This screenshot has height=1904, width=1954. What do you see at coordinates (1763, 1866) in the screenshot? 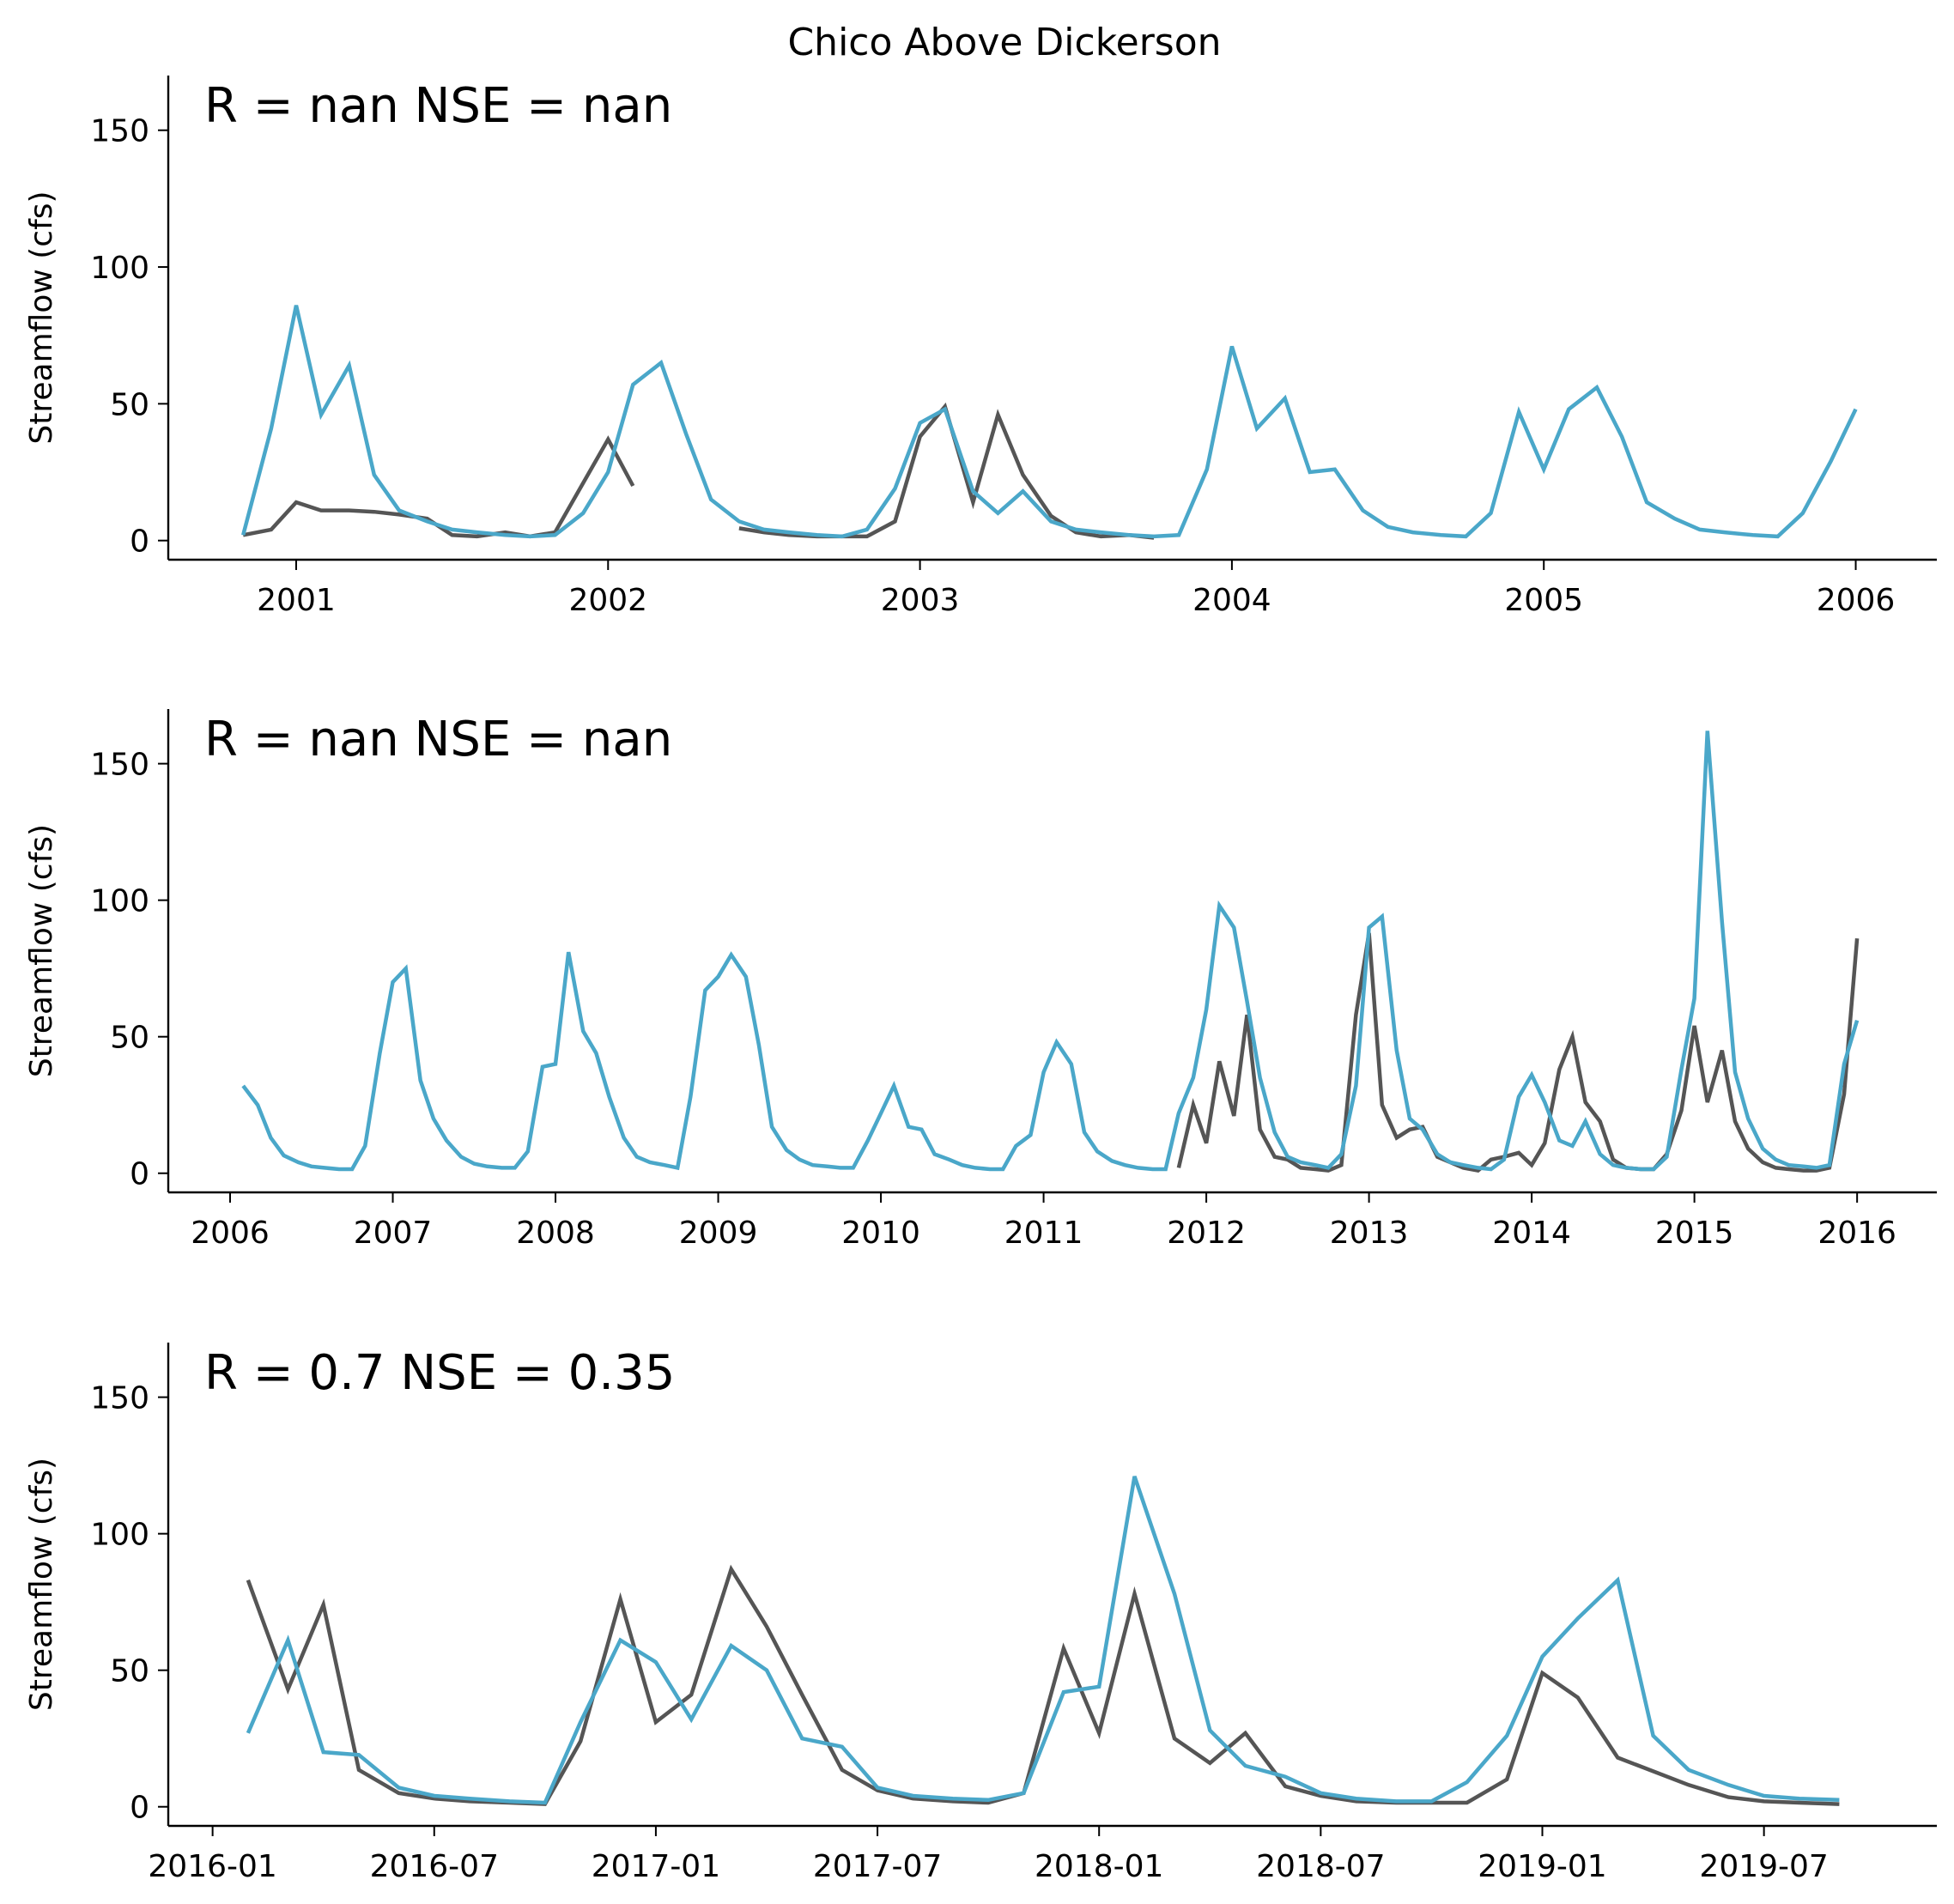
I see `x-tick-label: 2019-07` at bounding box center [1763, 1866].